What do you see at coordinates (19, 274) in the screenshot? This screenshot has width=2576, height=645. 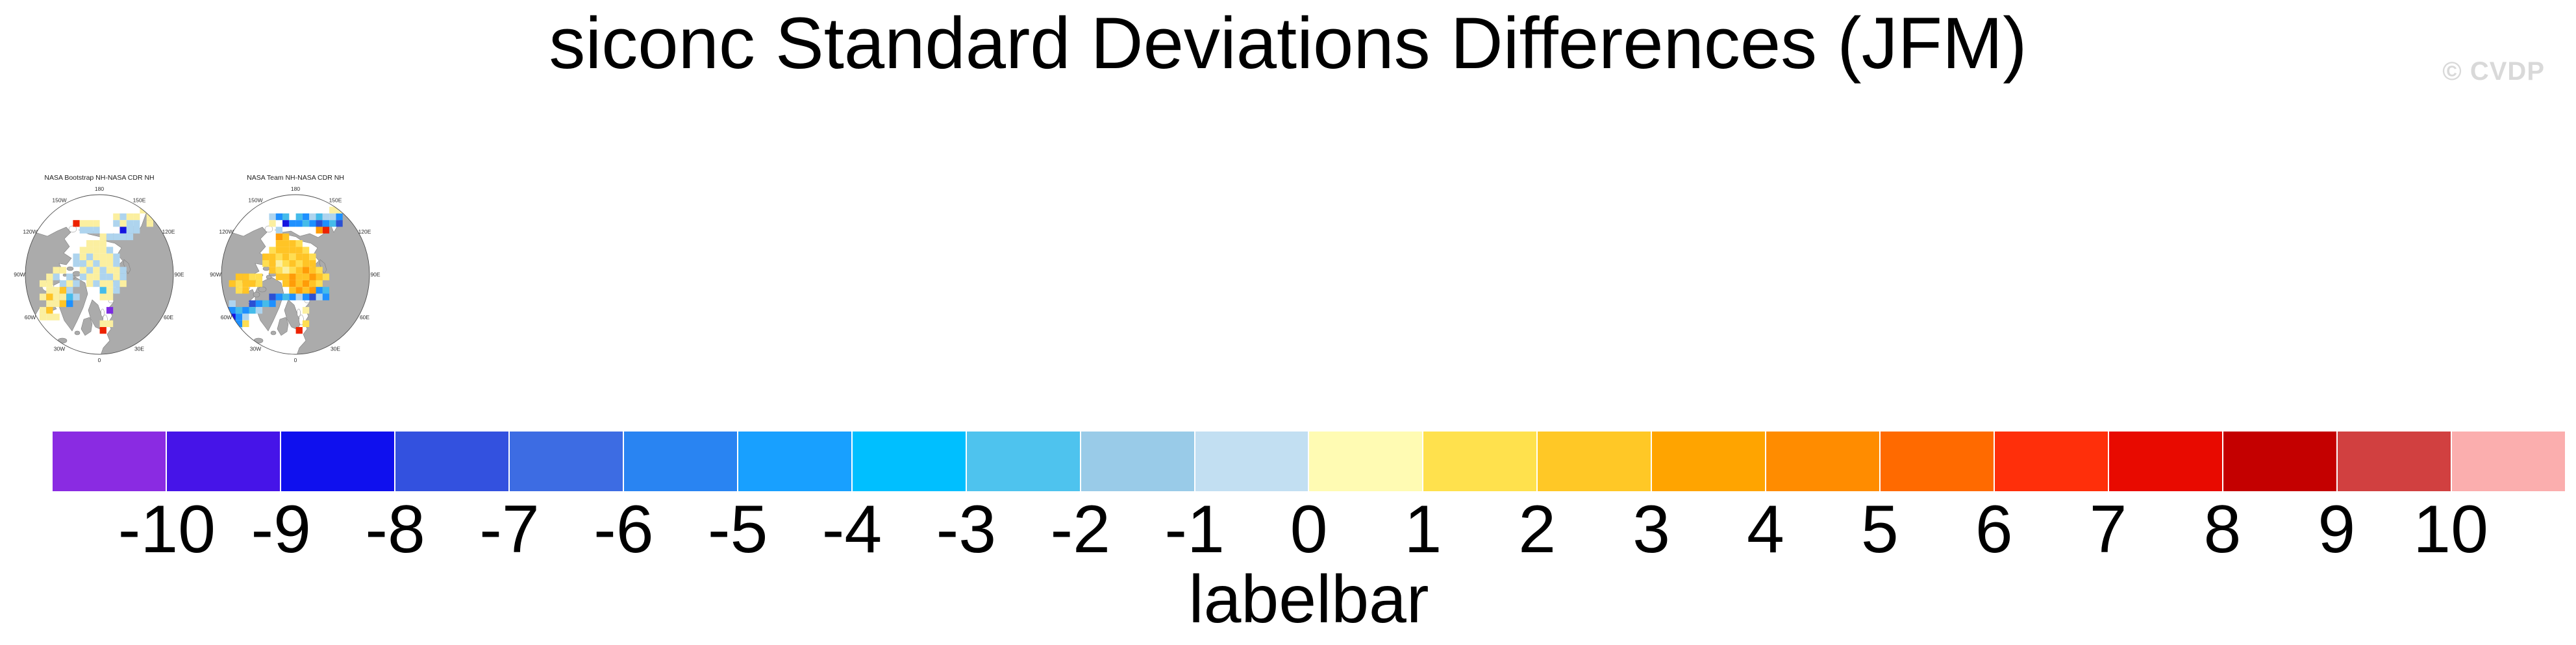 I see `longitude-label: 90W` at bounding box center [19, 274].